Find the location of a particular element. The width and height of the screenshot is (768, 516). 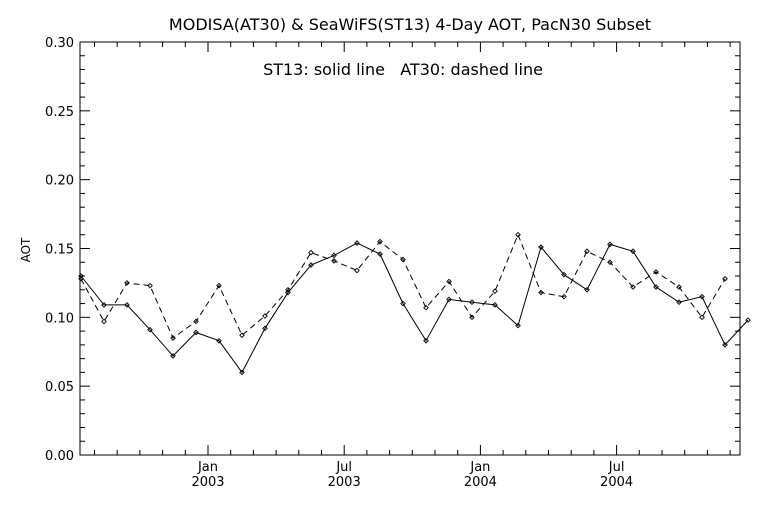

y-tick-label: 0.10 is located at coordinates (59, 318).